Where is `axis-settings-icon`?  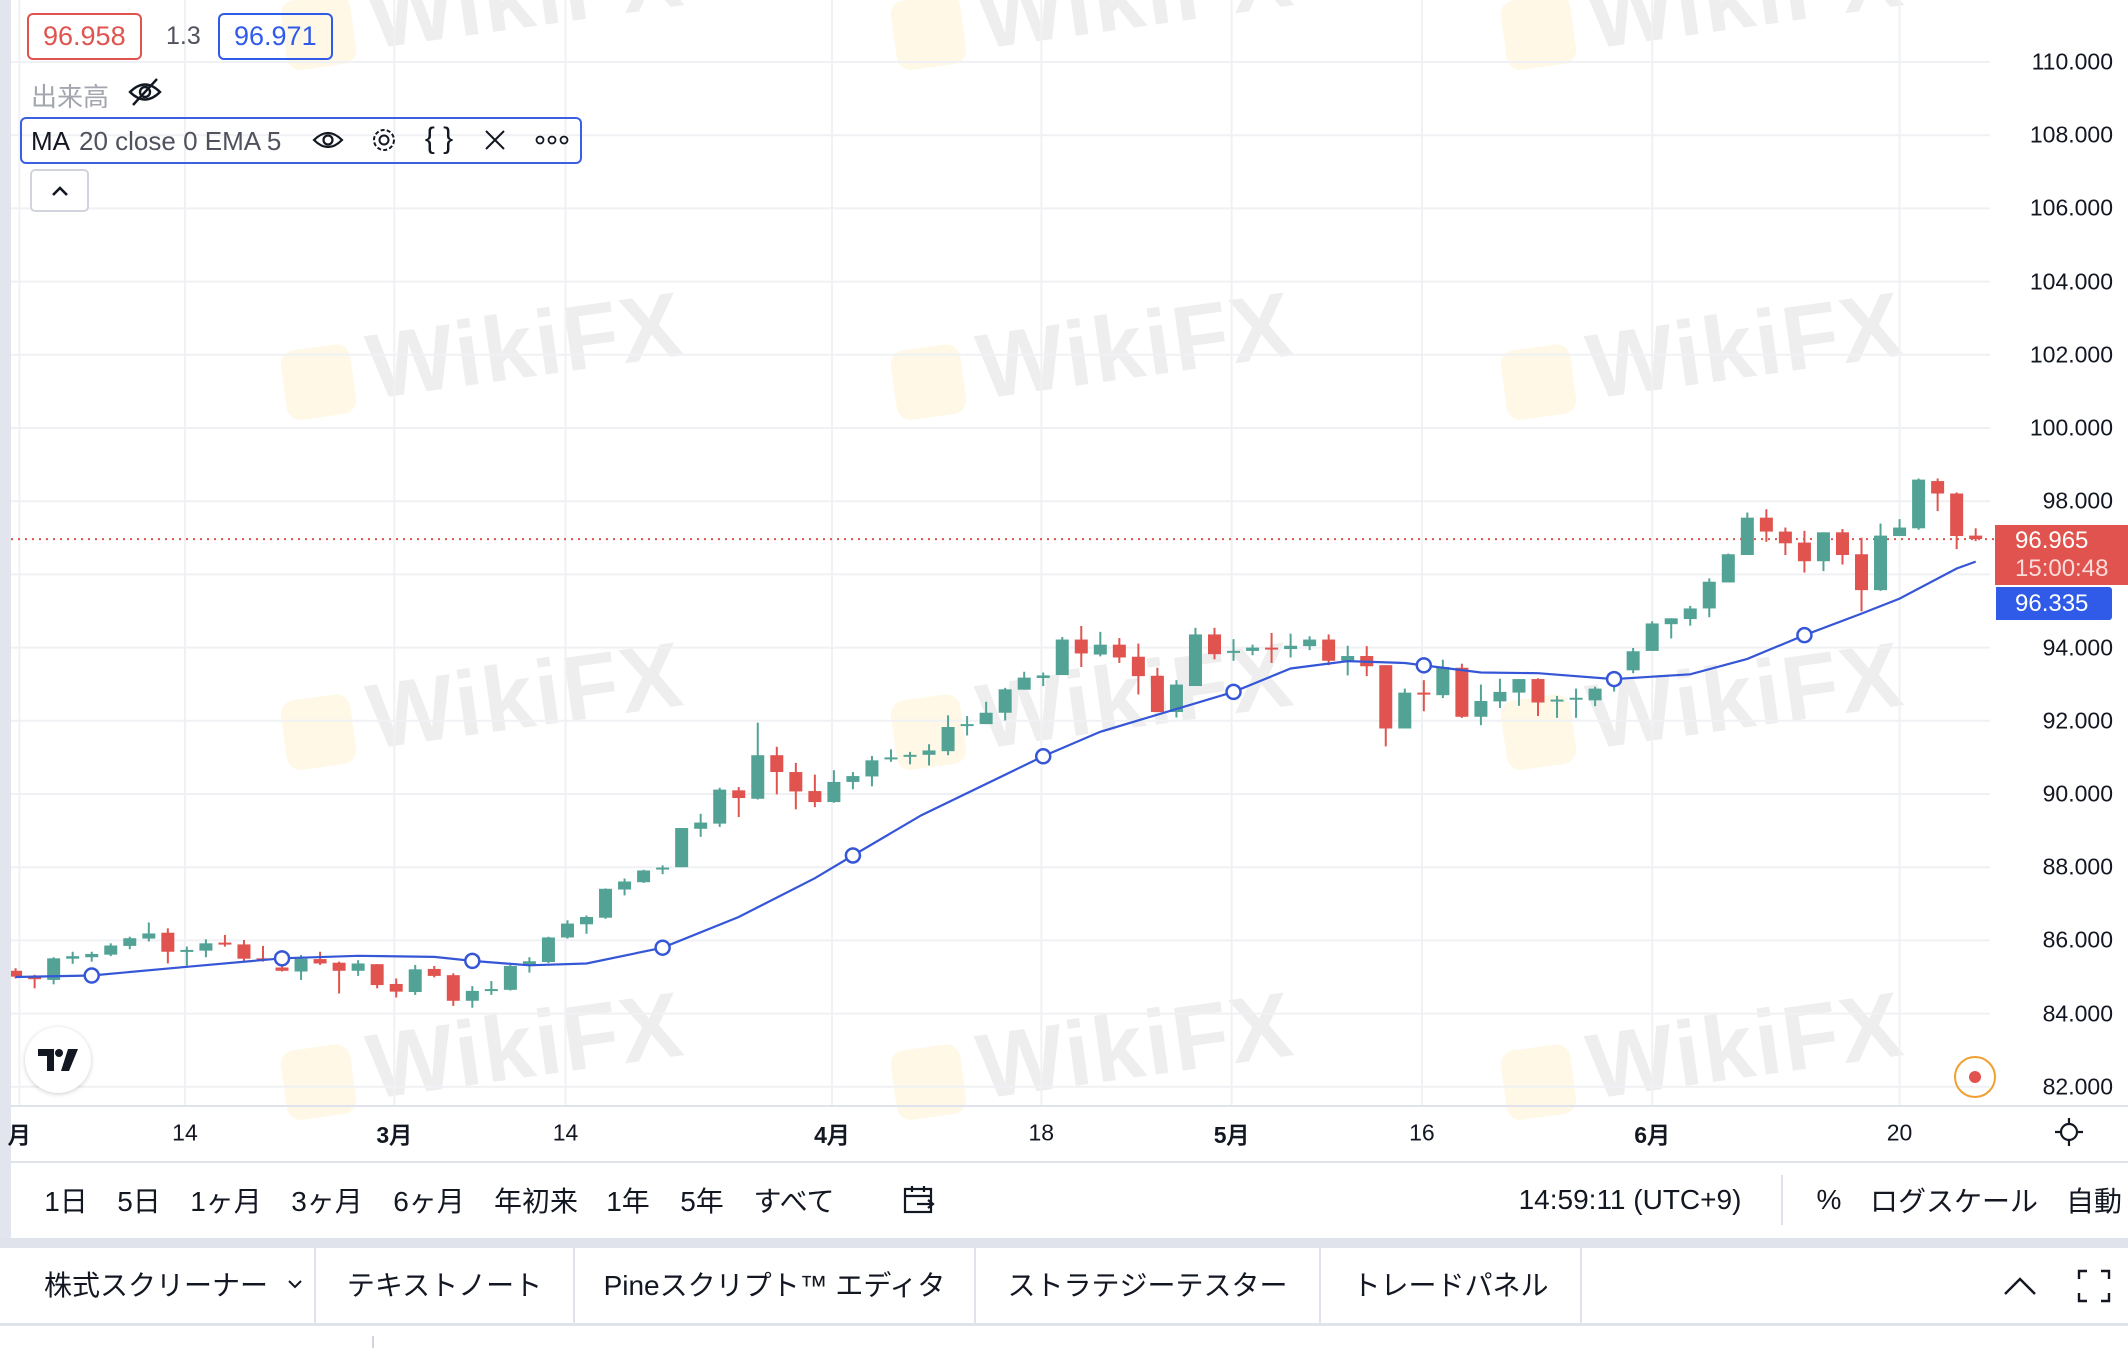
axis-settings-icon is located at coordinates (2069, 1132).